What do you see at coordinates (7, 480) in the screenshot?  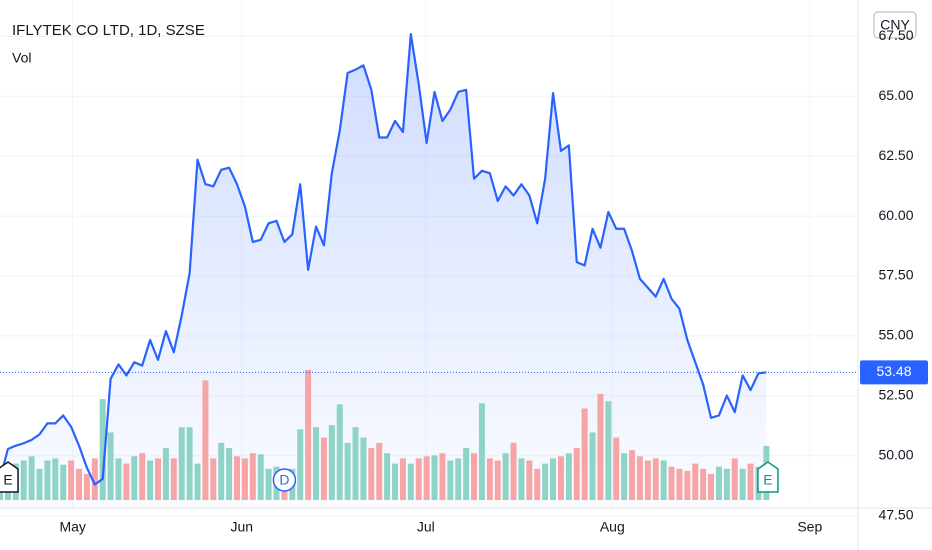 I see `event-label: E` at bounding box center [7, 480].